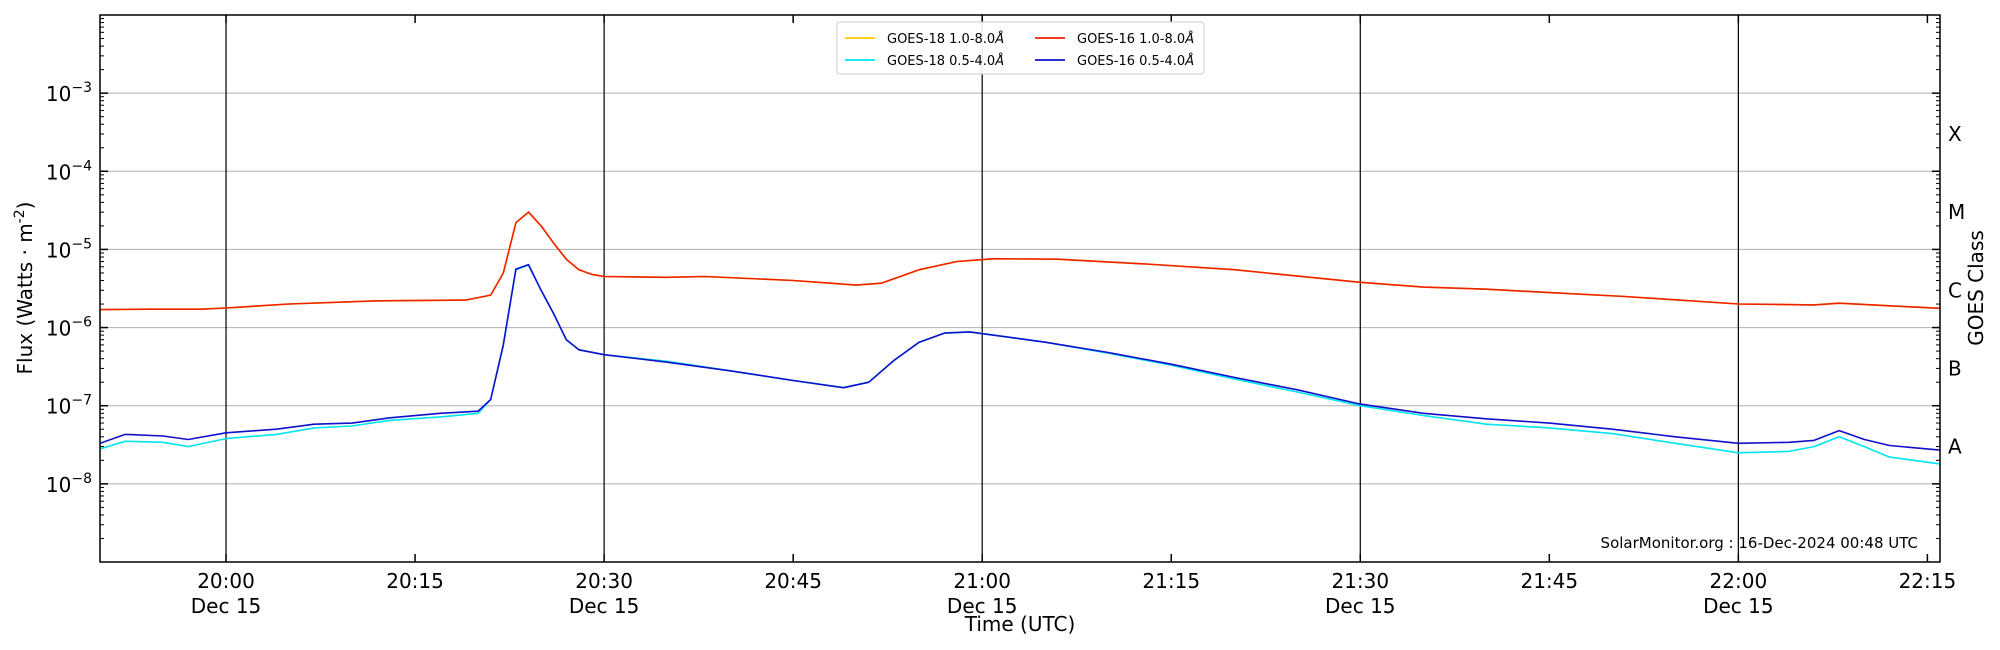  What do you see at coordinates (415, 581) in the screenshot?
I see `x-tick-time: 20:15` at bounding box center [415, 581].